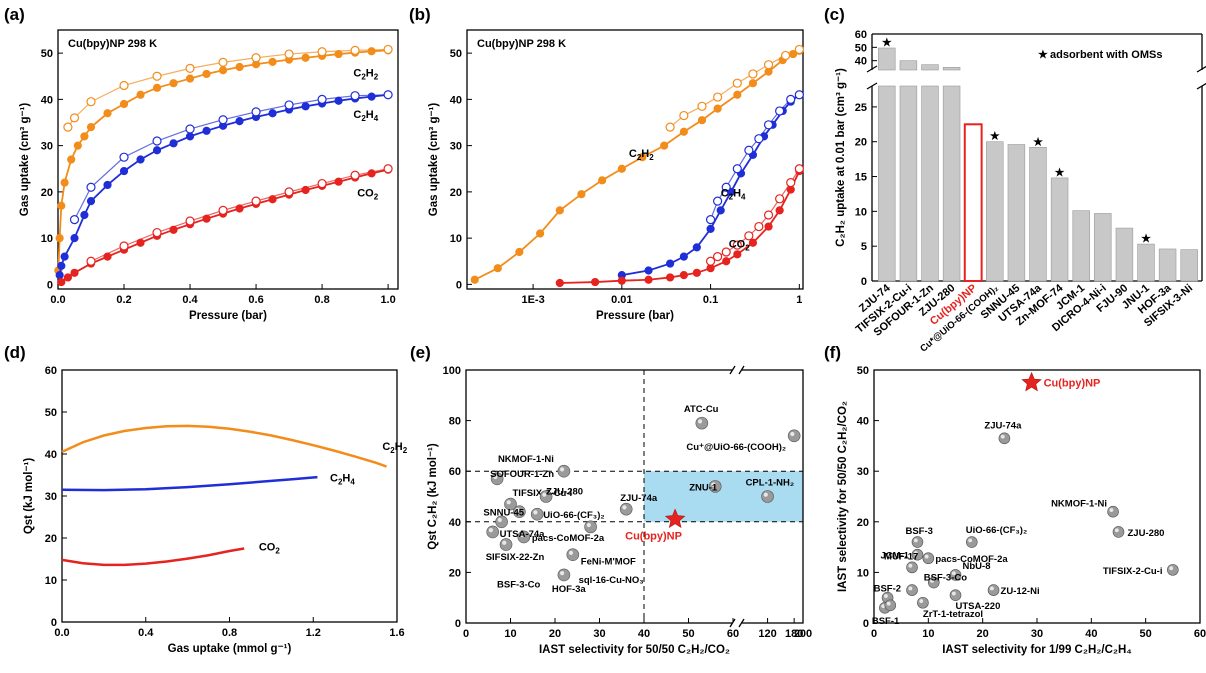 The image size is (1206, 673). Describe the element at coordinates (1037, 650) in the screenshot. I see `x-axis-label: IAST selectivity for 1/99 C₂H₂/C₂H₄` at that location.